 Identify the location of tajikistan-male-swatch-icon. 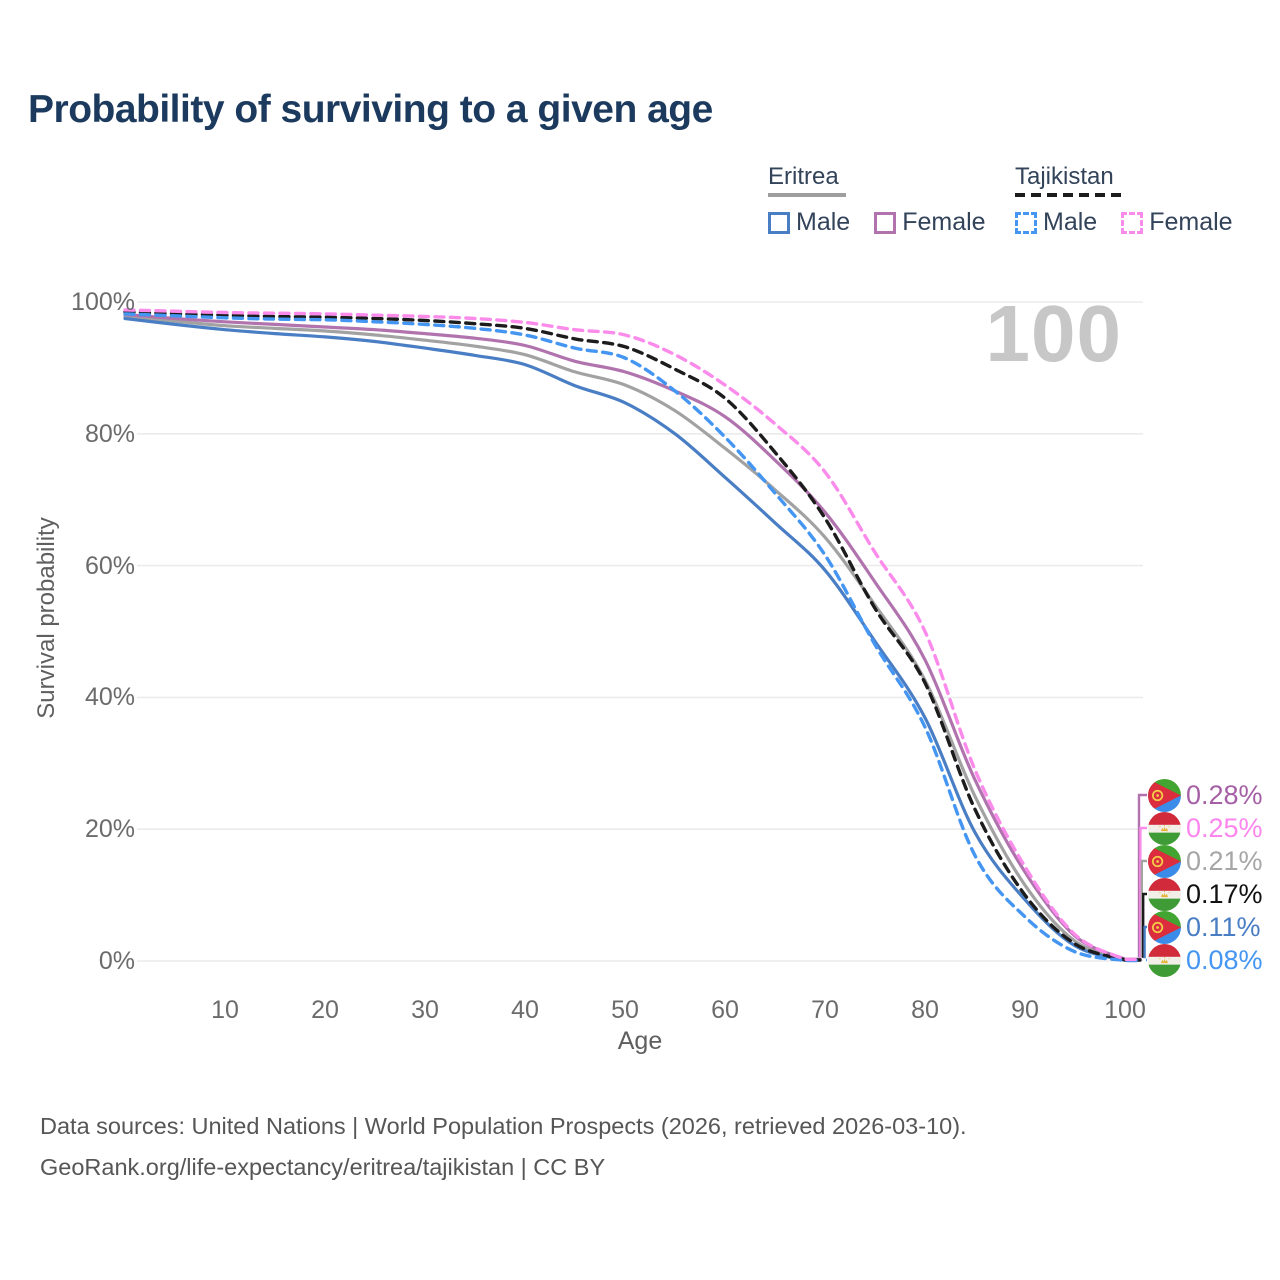
(1026, 222).